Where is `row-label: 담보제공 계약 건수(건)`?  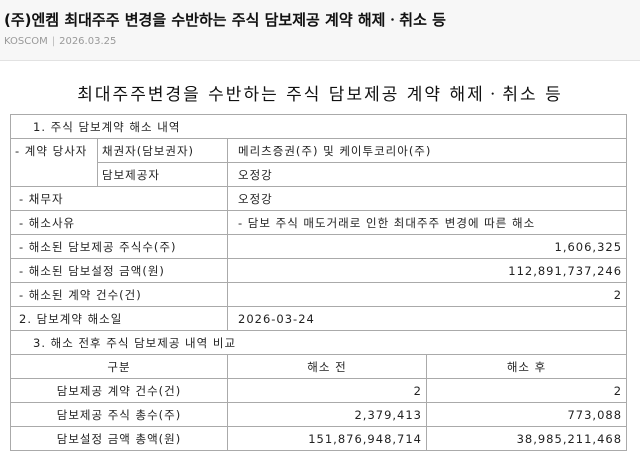 row-label: 담보제공 계약 건수(건) is located at coordinates (119, 390).